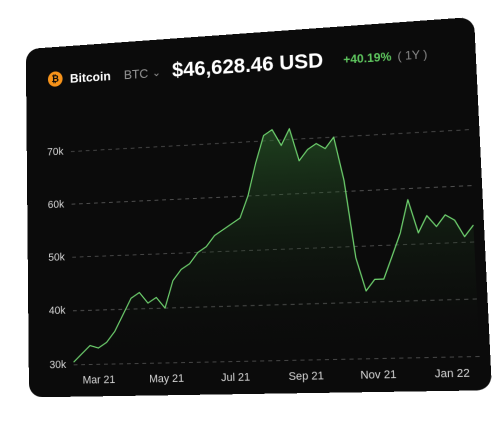  I want to click on y-tick-label: 50k, so click(56, 257).